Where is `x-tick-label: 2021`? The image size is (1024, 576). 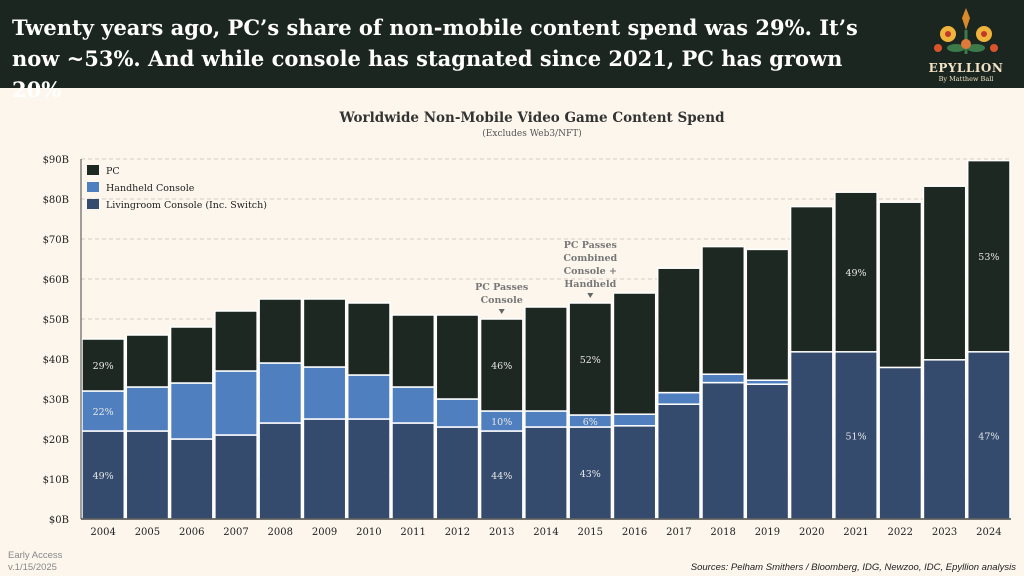 x-tick-label: 2021 is located at coordinates (855, 532).